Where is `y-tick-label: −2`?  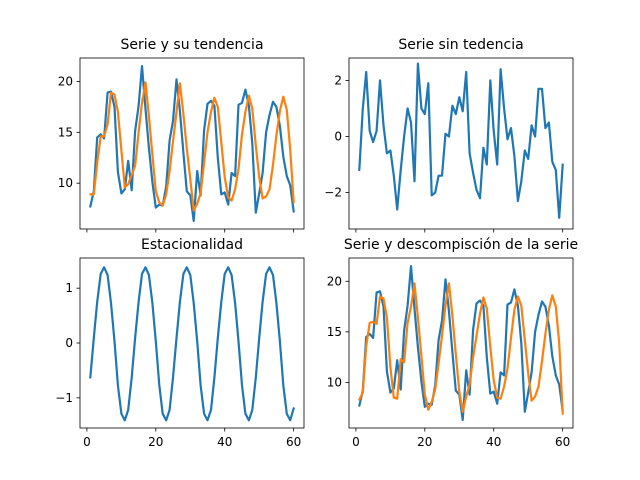
y-tick-label: −2 is located at coordinates (333, 193).